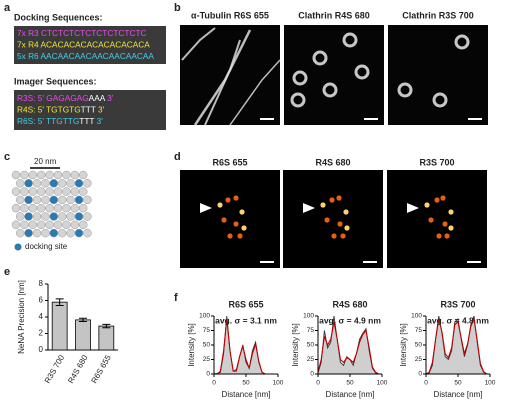 This screenshot has height=410, width=520. I want to click on panel-label: b, so click(177, 8).